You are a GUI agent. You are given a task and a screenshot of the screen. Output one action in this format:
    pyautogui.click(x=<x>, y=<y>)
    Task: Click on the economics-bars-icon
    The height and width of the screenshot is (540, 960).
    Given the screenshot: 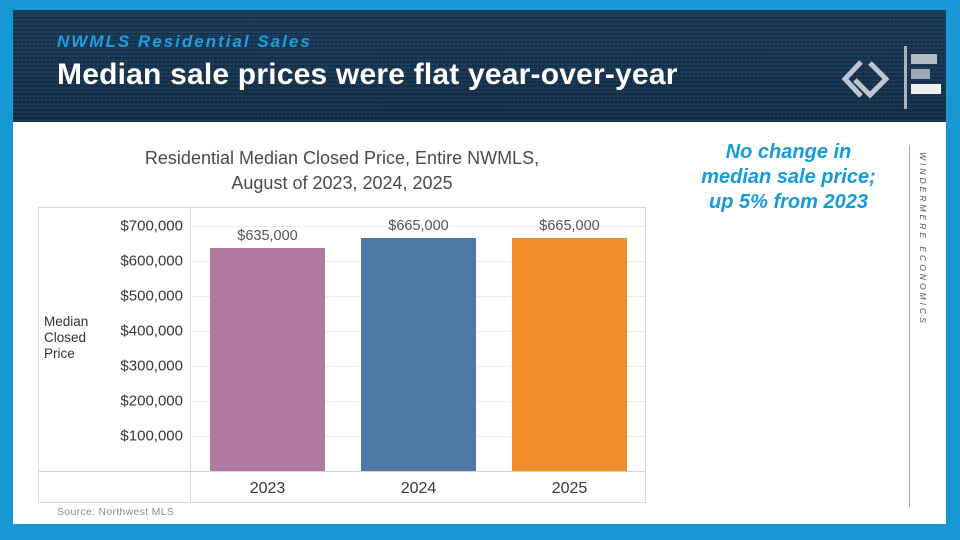 What is the action you would take?
    pyautogui.click(x=923, y=77)
    